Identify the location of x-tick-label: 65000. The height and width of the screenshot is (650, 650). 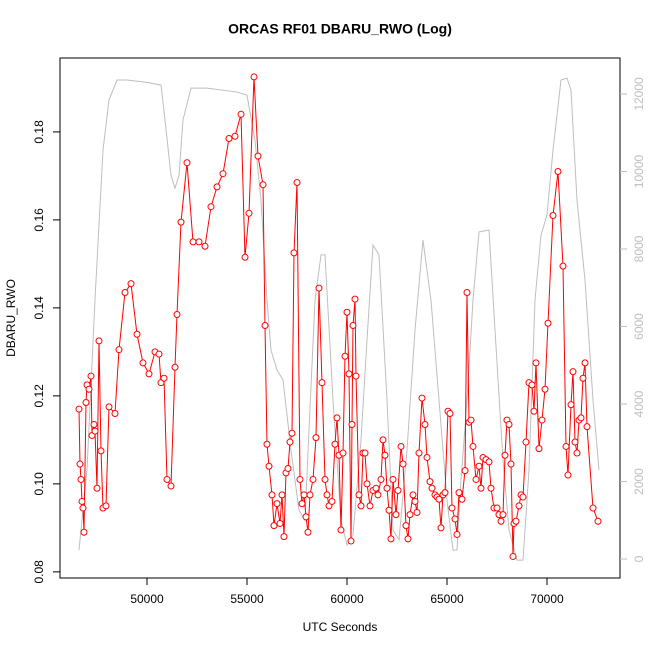
(447, 599).